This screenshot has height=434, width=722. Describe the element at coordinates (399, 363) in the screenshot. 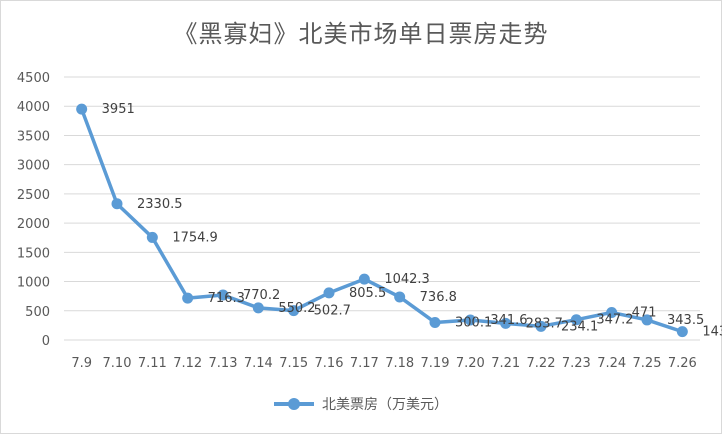

I see `x-tick-label: 7.18` at that location.